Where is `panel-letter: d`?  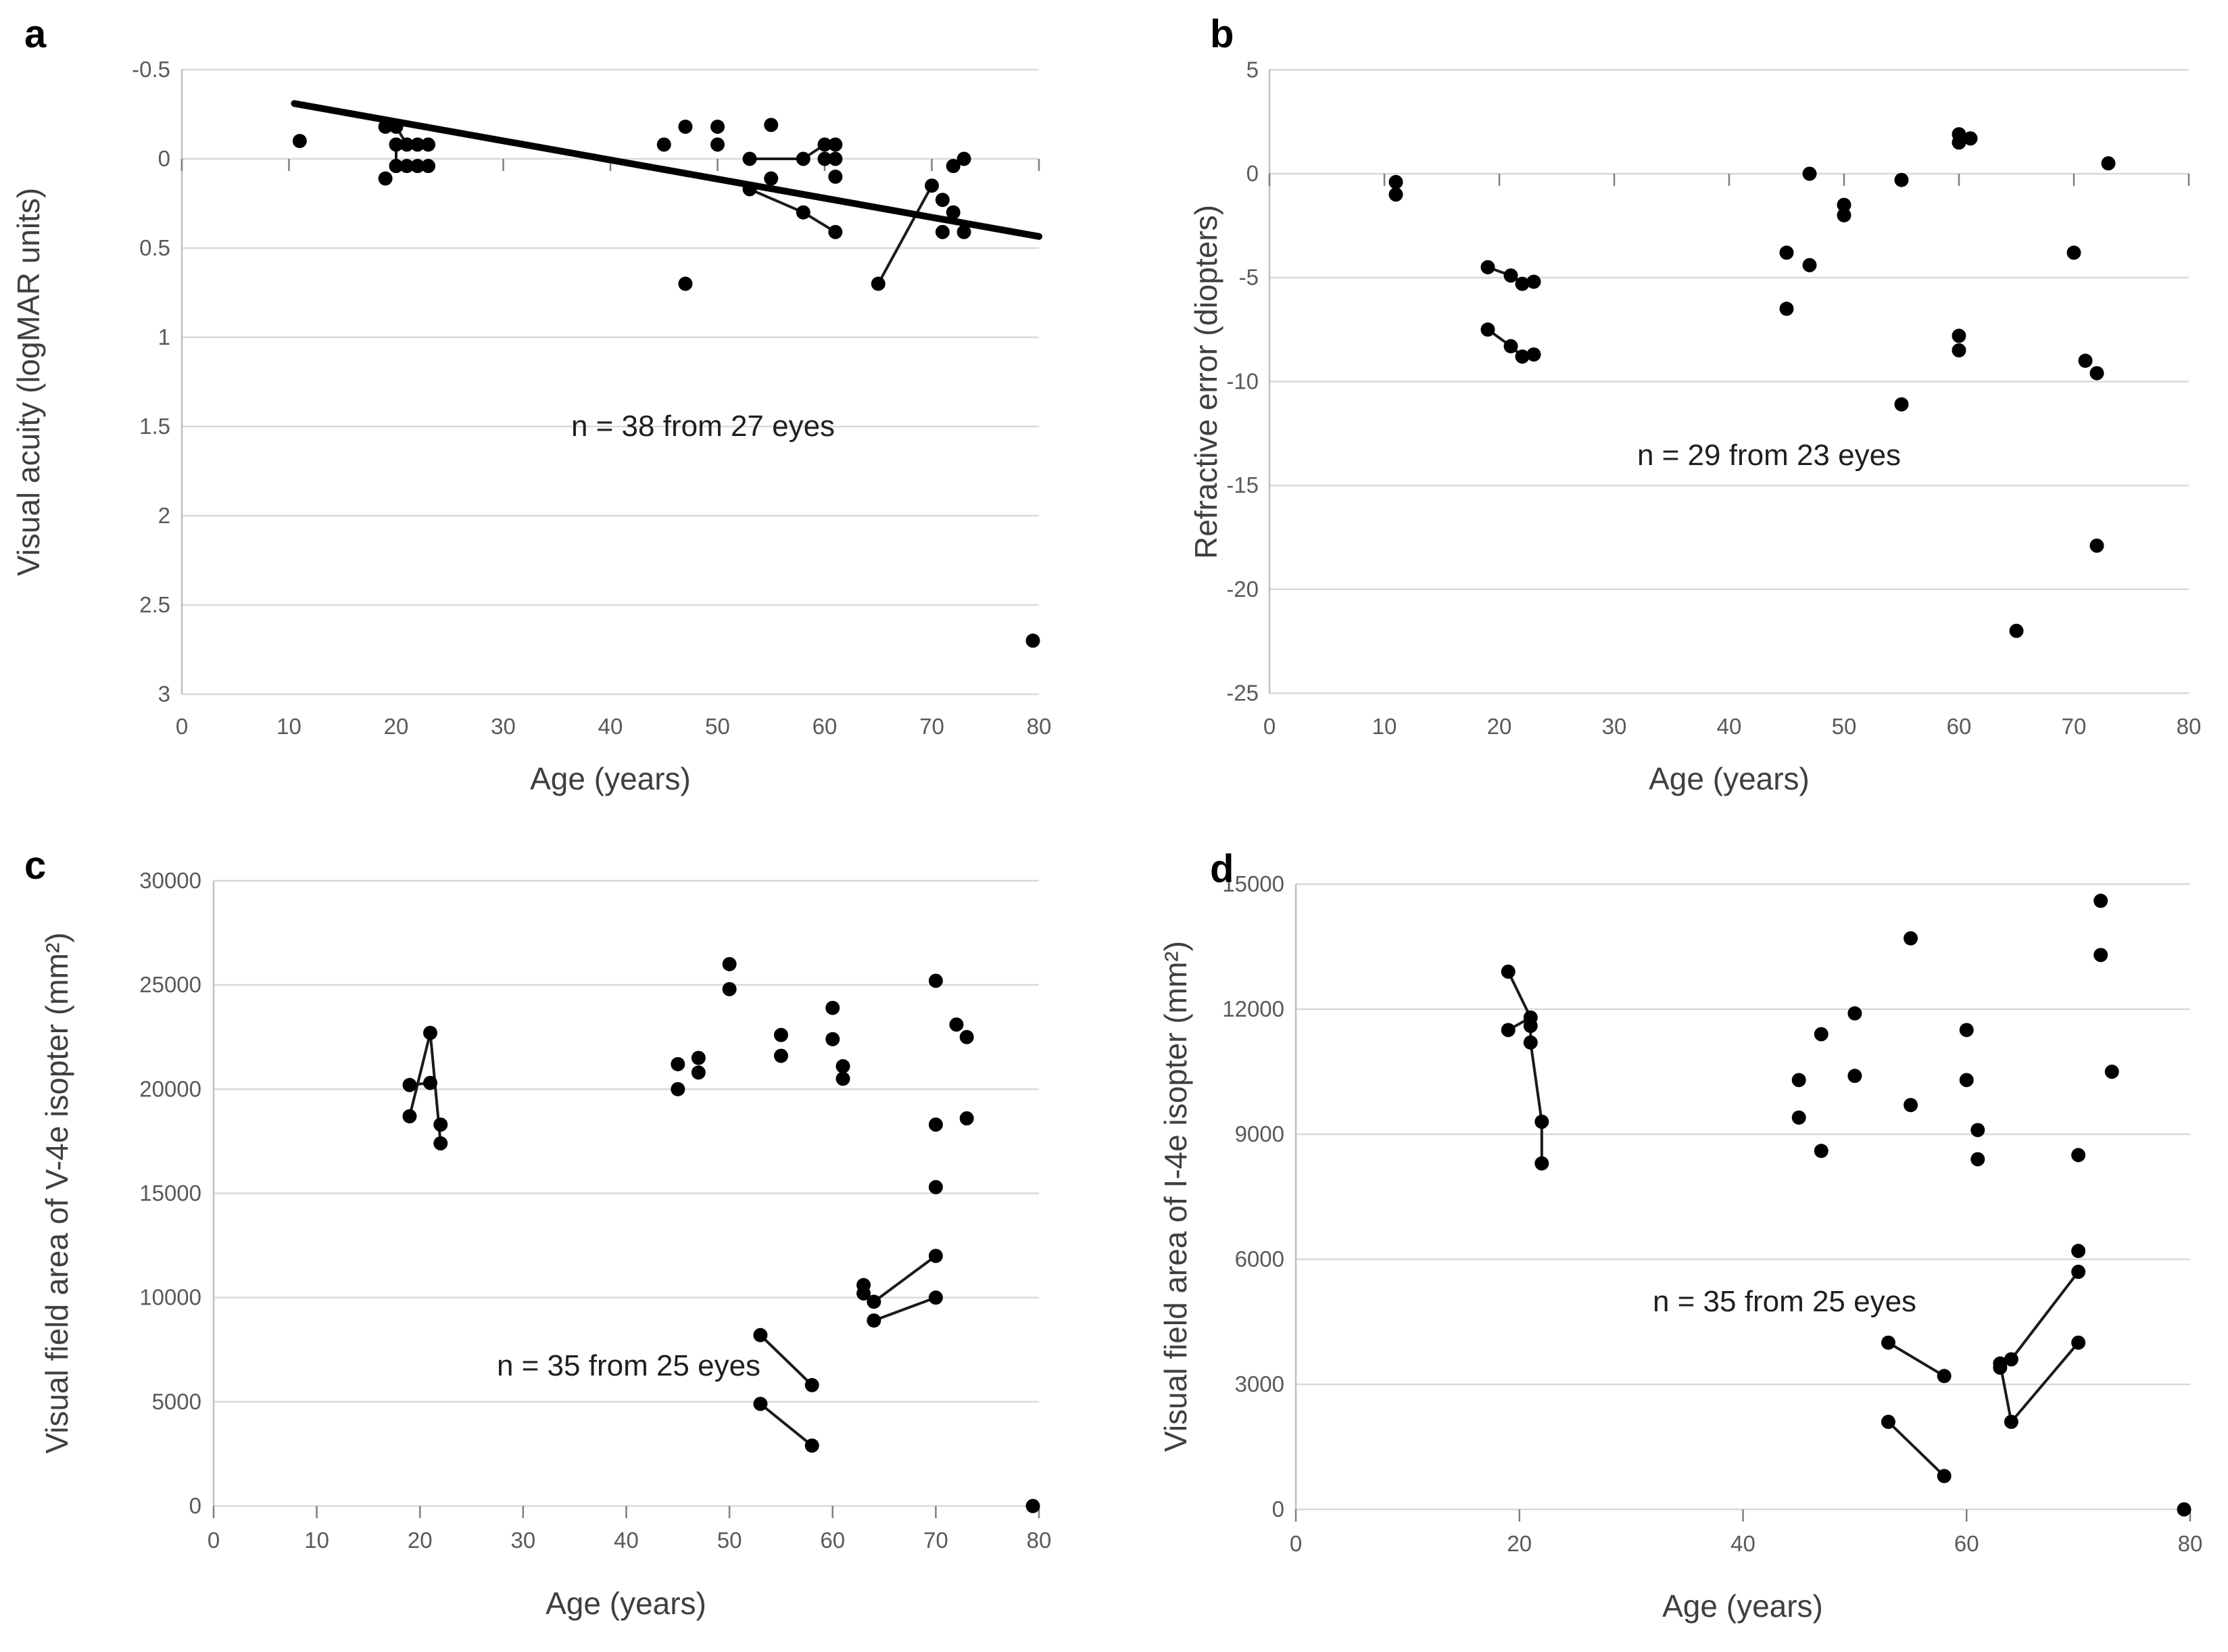
panel-letter: d is located at coordinates (1222, 869).